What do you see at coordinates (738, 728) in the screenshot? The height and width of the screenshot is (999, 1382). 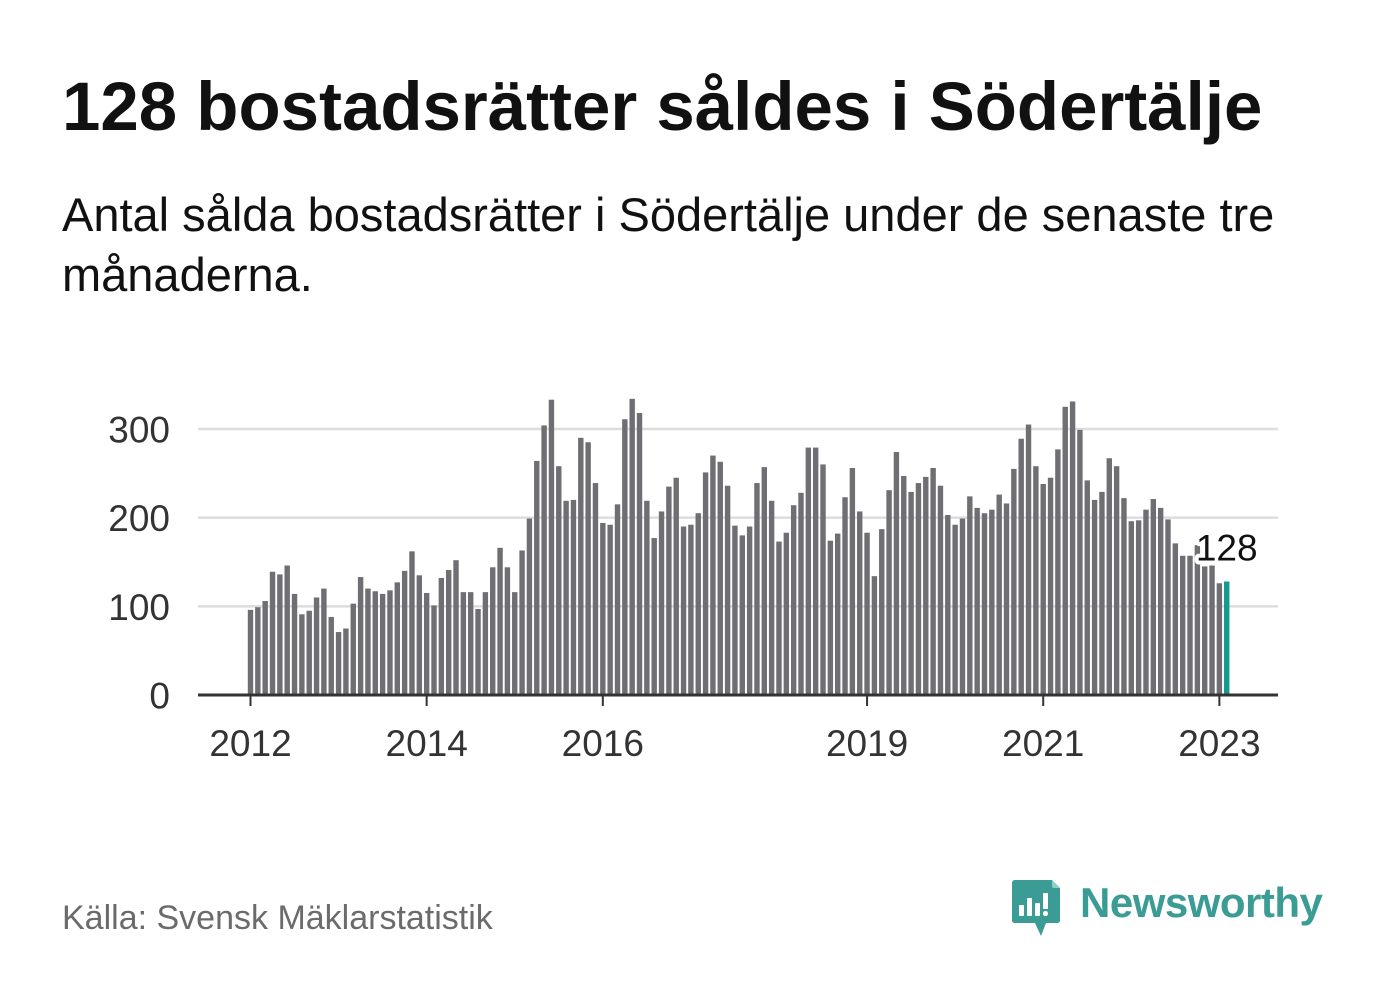 I see `x-axis: 2012 2014 2016 2019 2021 2023` at bounding box center [738, 728].